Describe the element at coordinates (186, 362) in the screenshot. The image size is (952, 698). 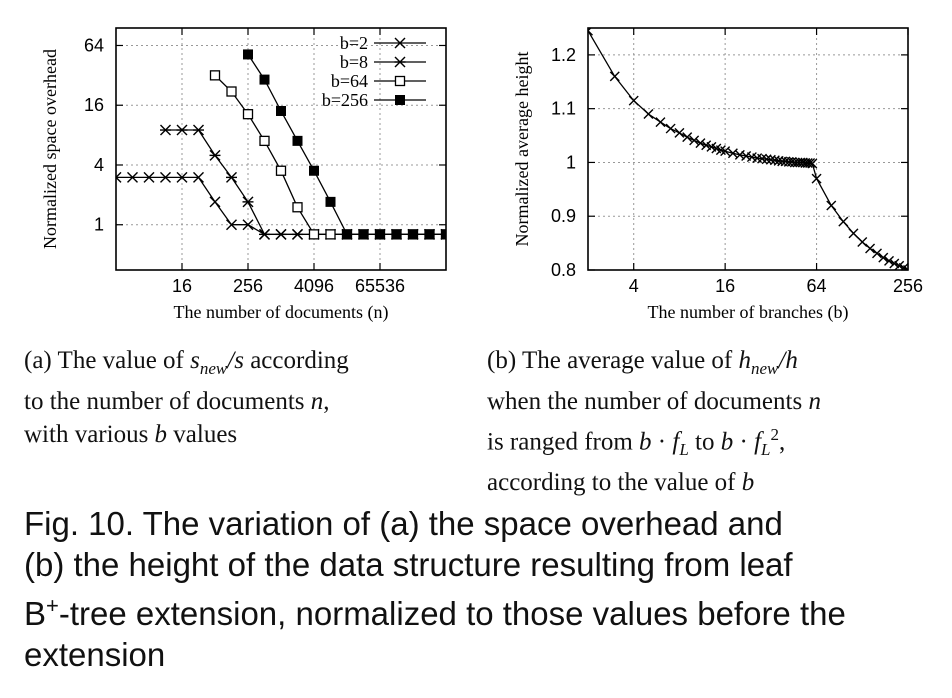
I see `subcaption-a-line-1: (a) The value of snew/s according` at that location.